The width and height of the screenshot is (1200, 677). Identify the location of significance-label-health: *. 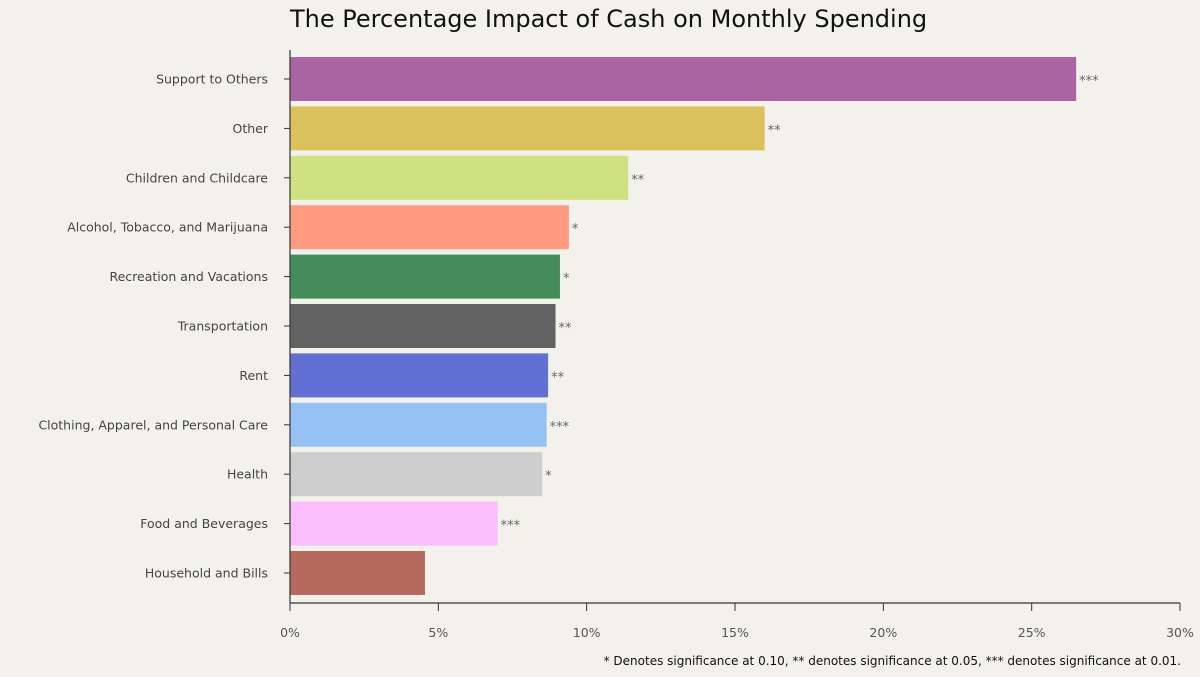
(548, 476).